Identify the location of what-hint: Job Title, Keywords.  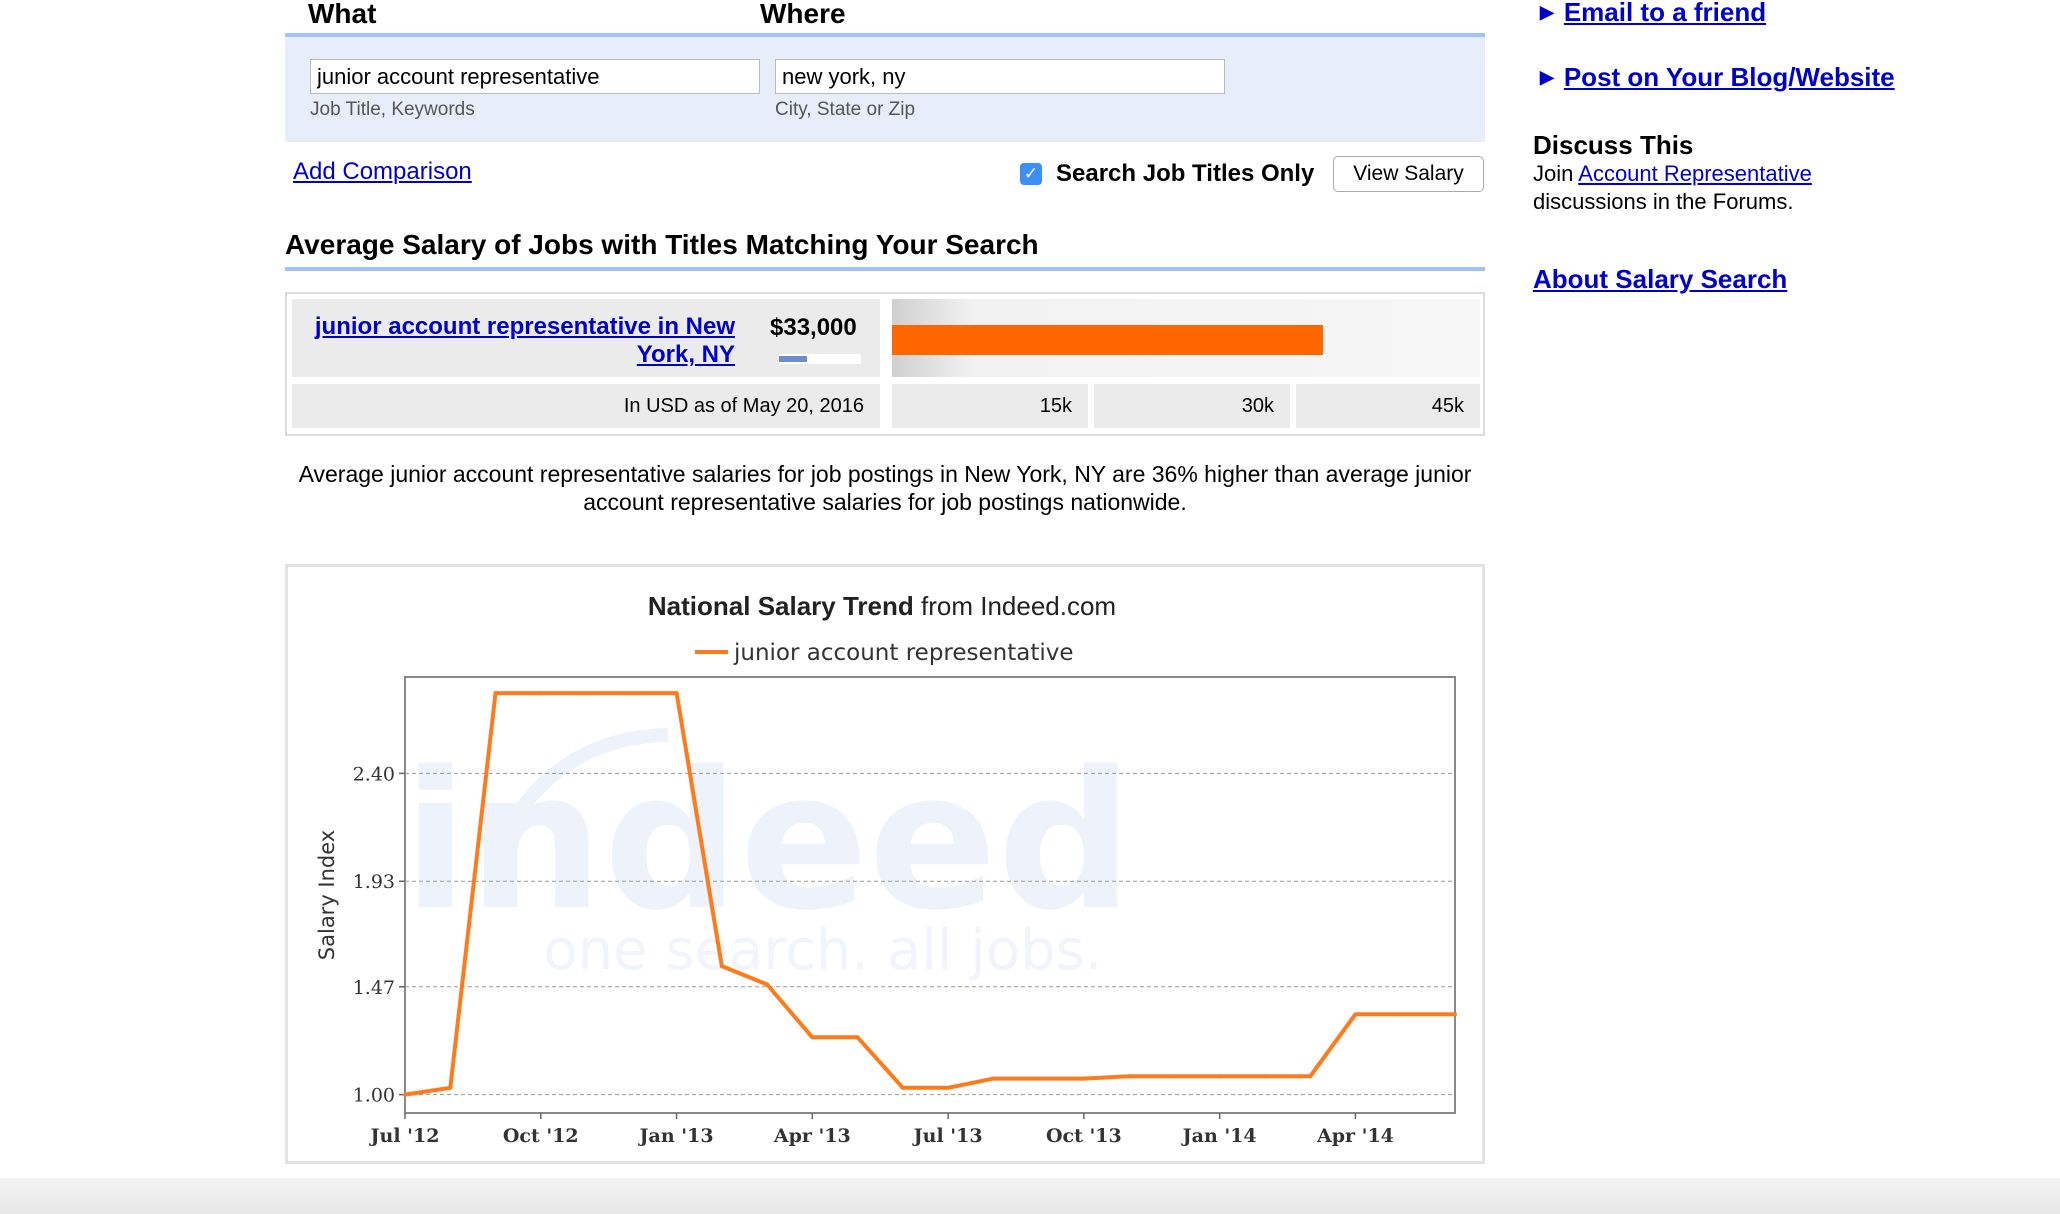
(392, 109).